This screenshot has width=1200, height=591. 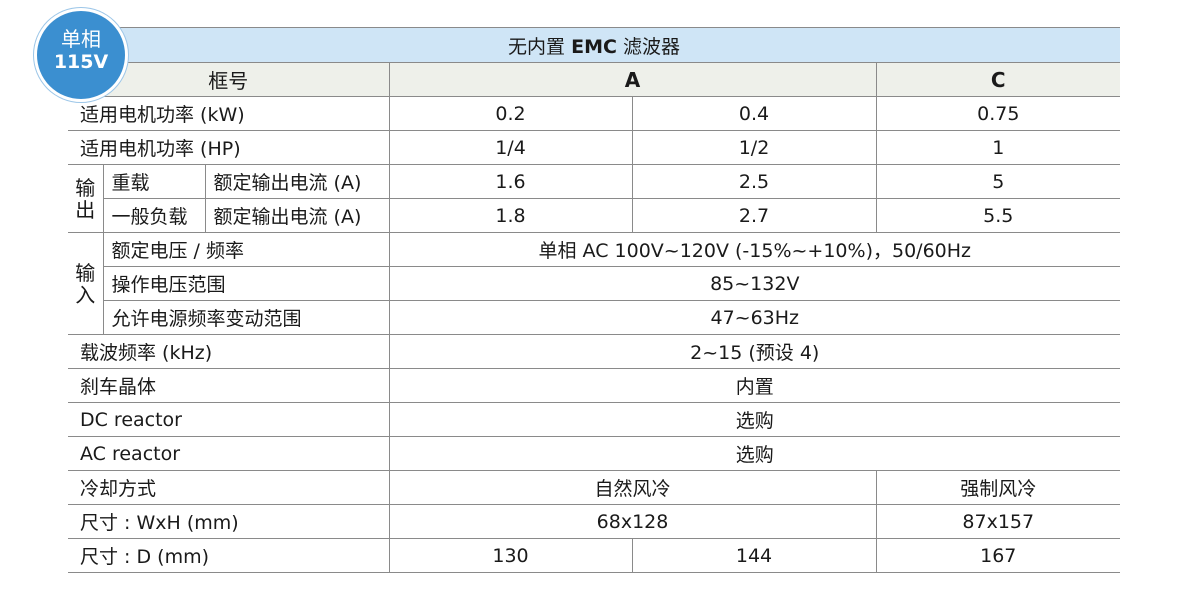 I want to click on cell-value: 1/2, so click(x=754, y=147).